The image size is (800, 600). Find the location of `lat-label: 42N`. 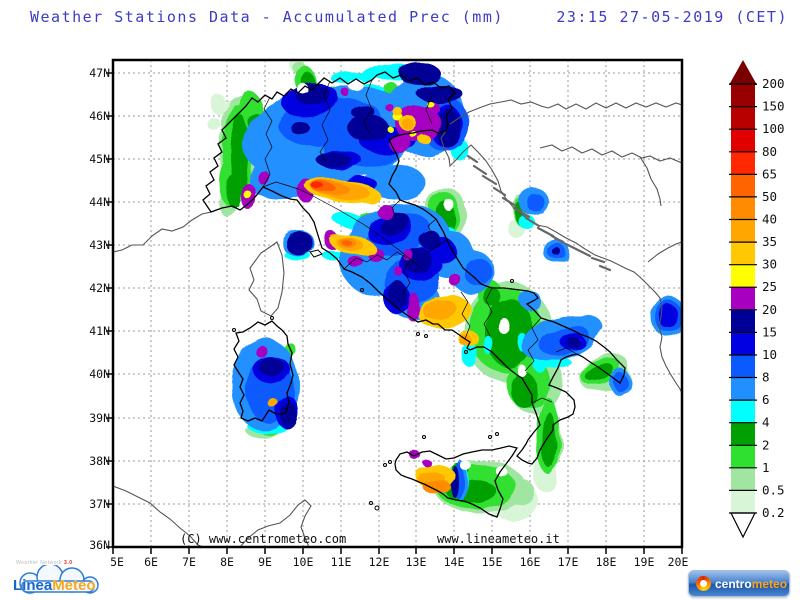

lat-label: 42N is located at coordinates (99, 288).